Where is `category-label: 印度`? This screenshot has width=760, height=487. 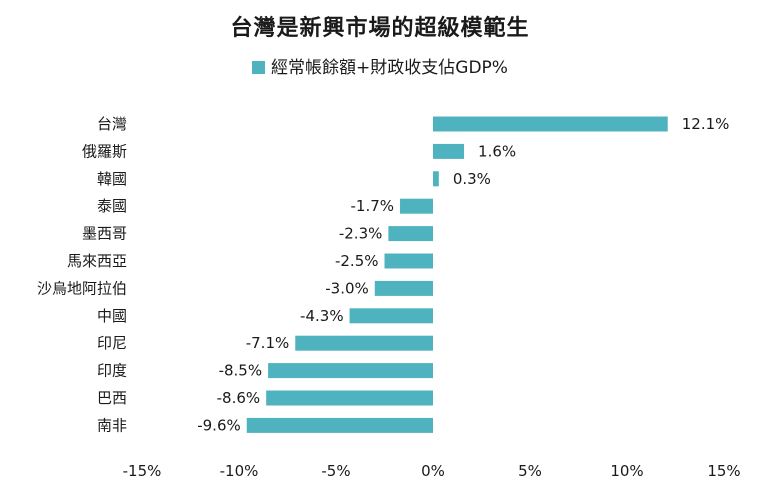
category-label: 印度 is located at coordinates (112, 371).